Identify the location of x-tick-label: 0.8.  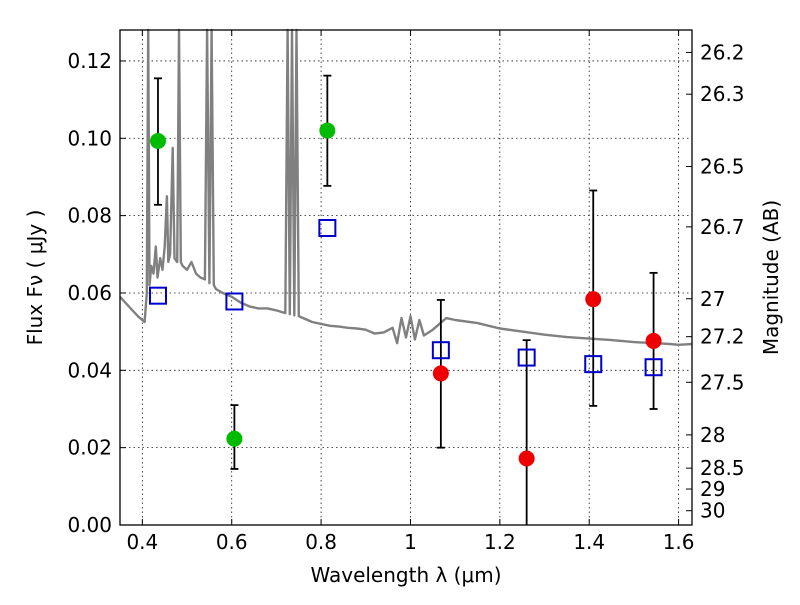
(321, 542).